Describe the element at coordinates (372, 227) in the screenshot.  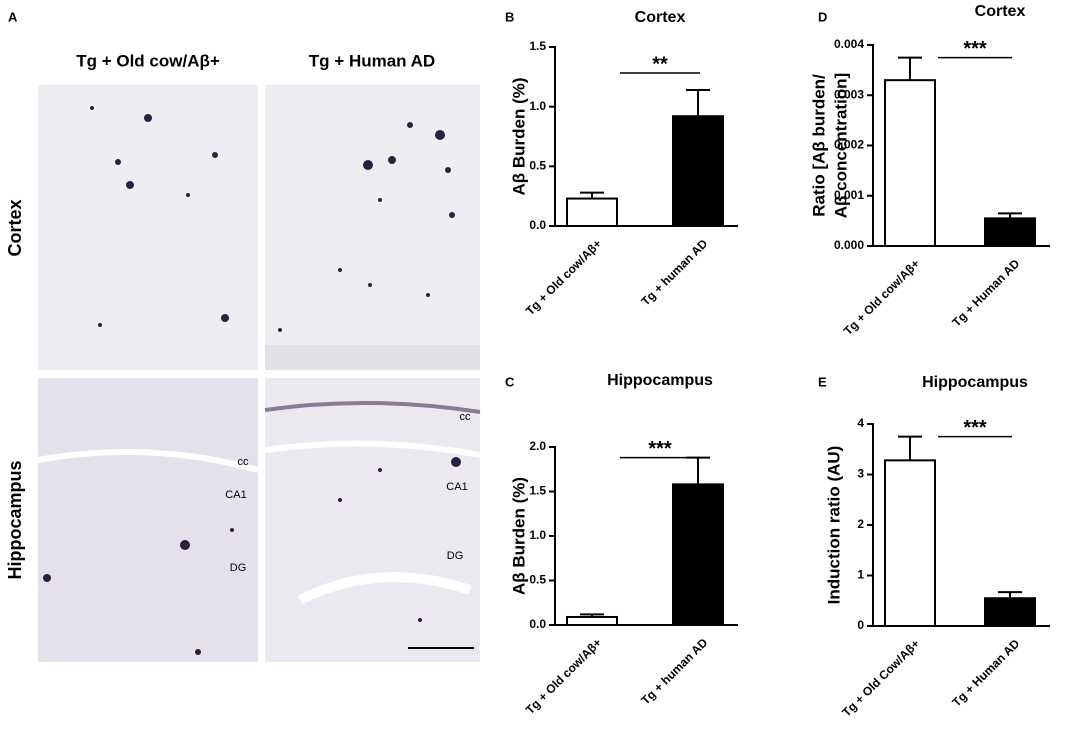
I see `image-cortex-human` at that location.